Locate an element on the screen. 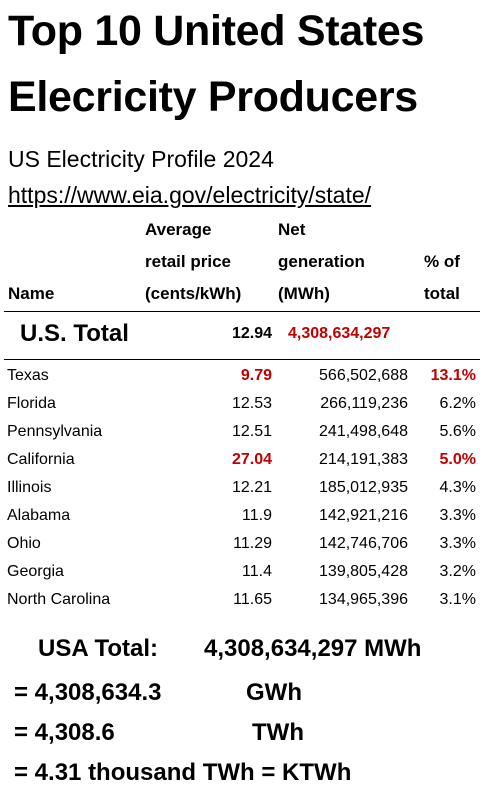 The image size is (504, 793). state-price: 27.04 is located at coordinates (251, 459).